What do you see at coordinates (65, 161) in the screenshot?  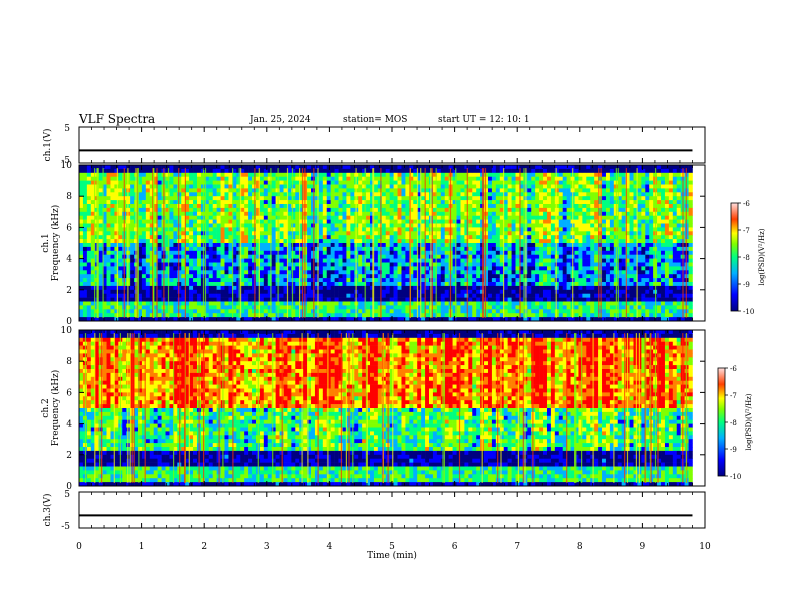 I see `ch1-ytick-bottom: -5` at bounding box center [65, 161].